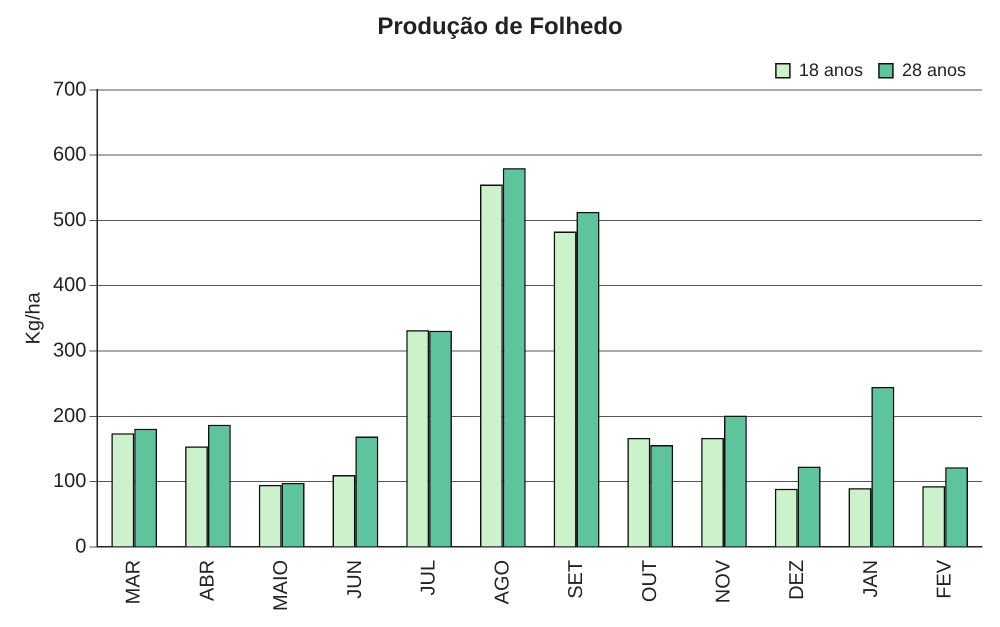 The width and height of the screenshot is (1000, 627). I want to click on y-tick-label: 0, so click(80, 546).